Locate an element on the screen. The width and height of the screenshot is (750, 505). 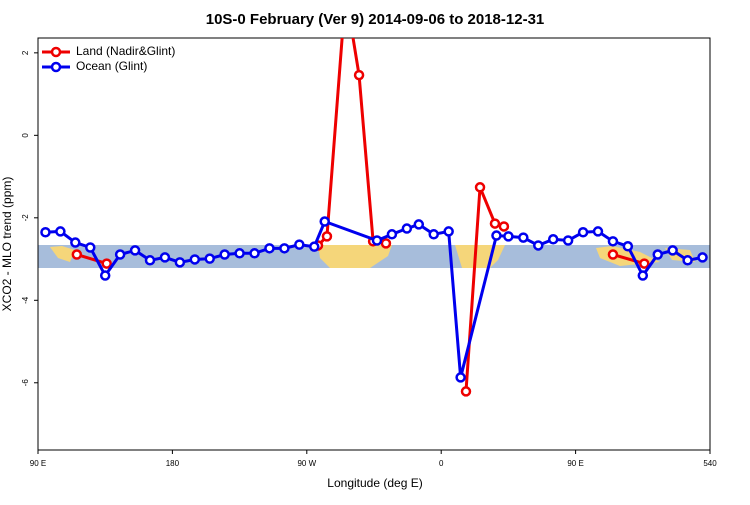
y-tick-label: 0 is located at coordinates (25, 135).